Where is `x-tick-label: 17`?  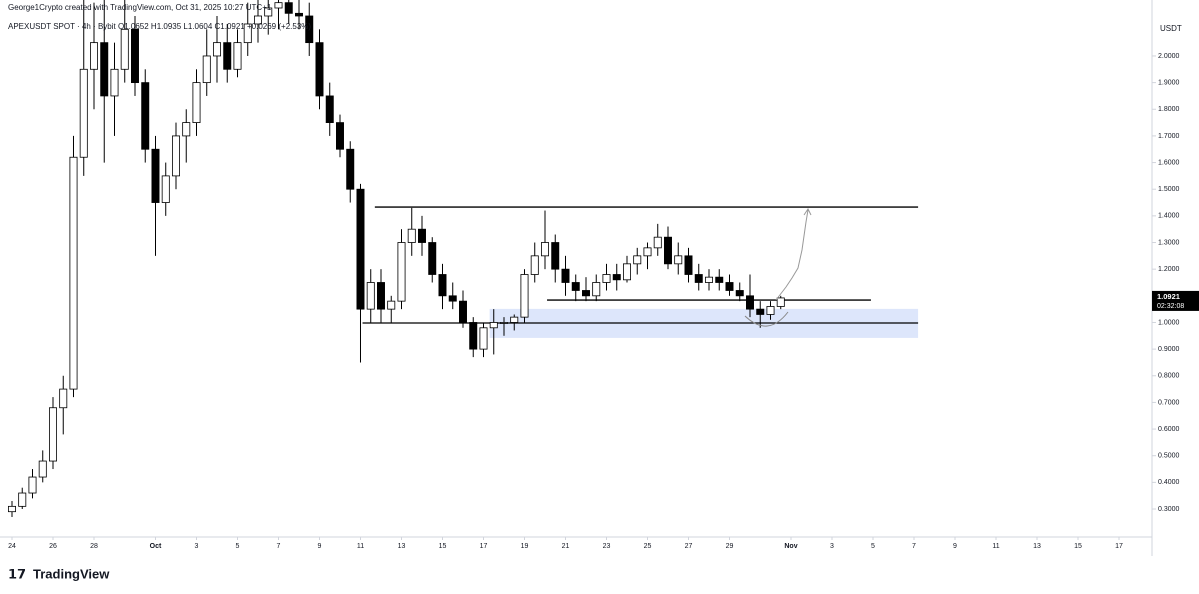
x-tick-label: 17 is located at coordinates (1119, 546).